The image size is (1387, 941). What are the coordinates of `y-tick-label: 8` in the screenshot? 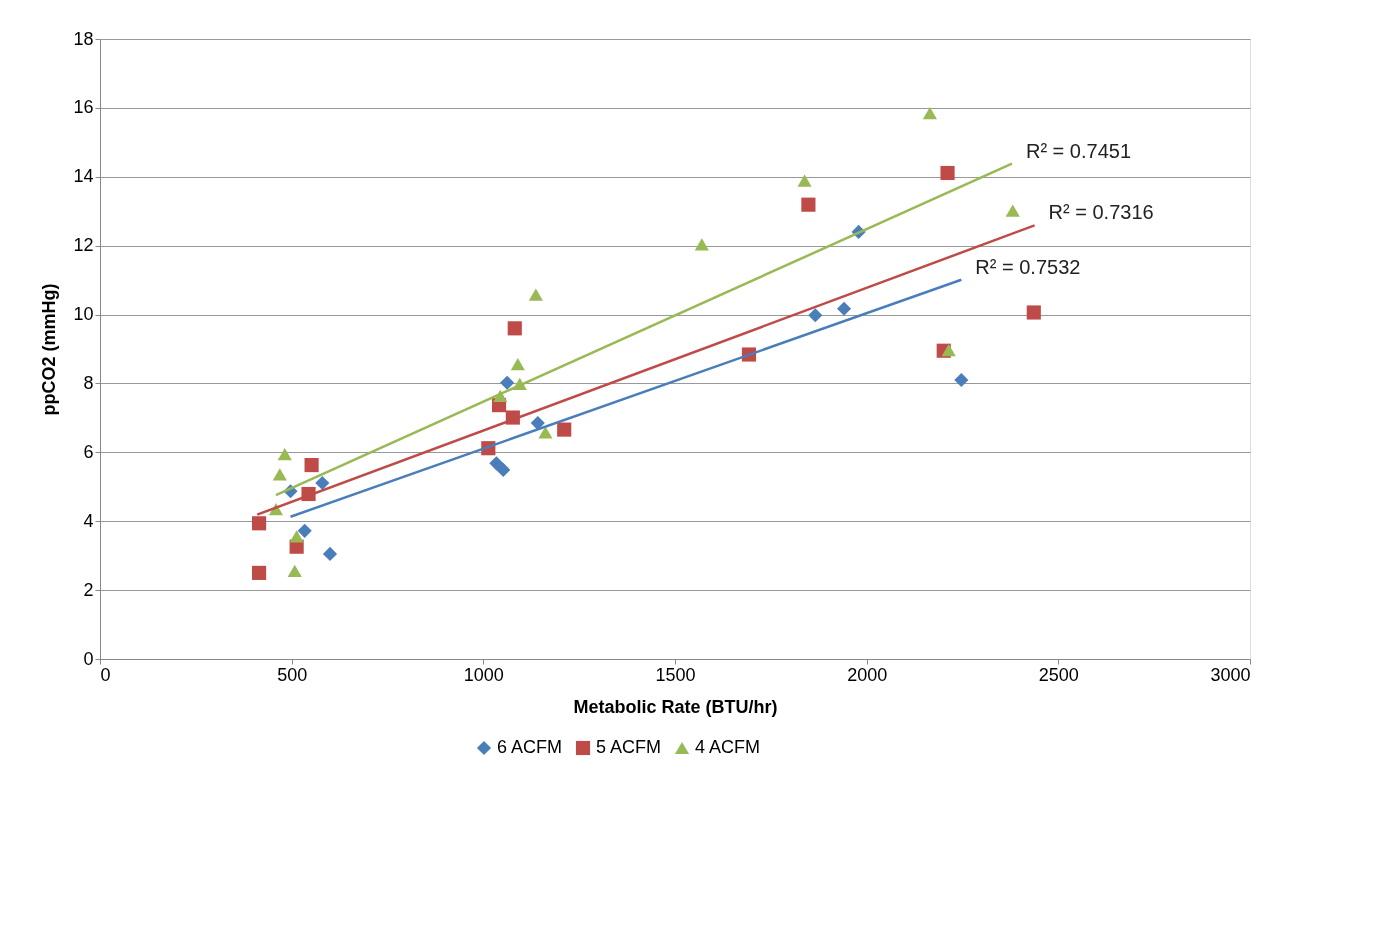 It's located at (88, 382).